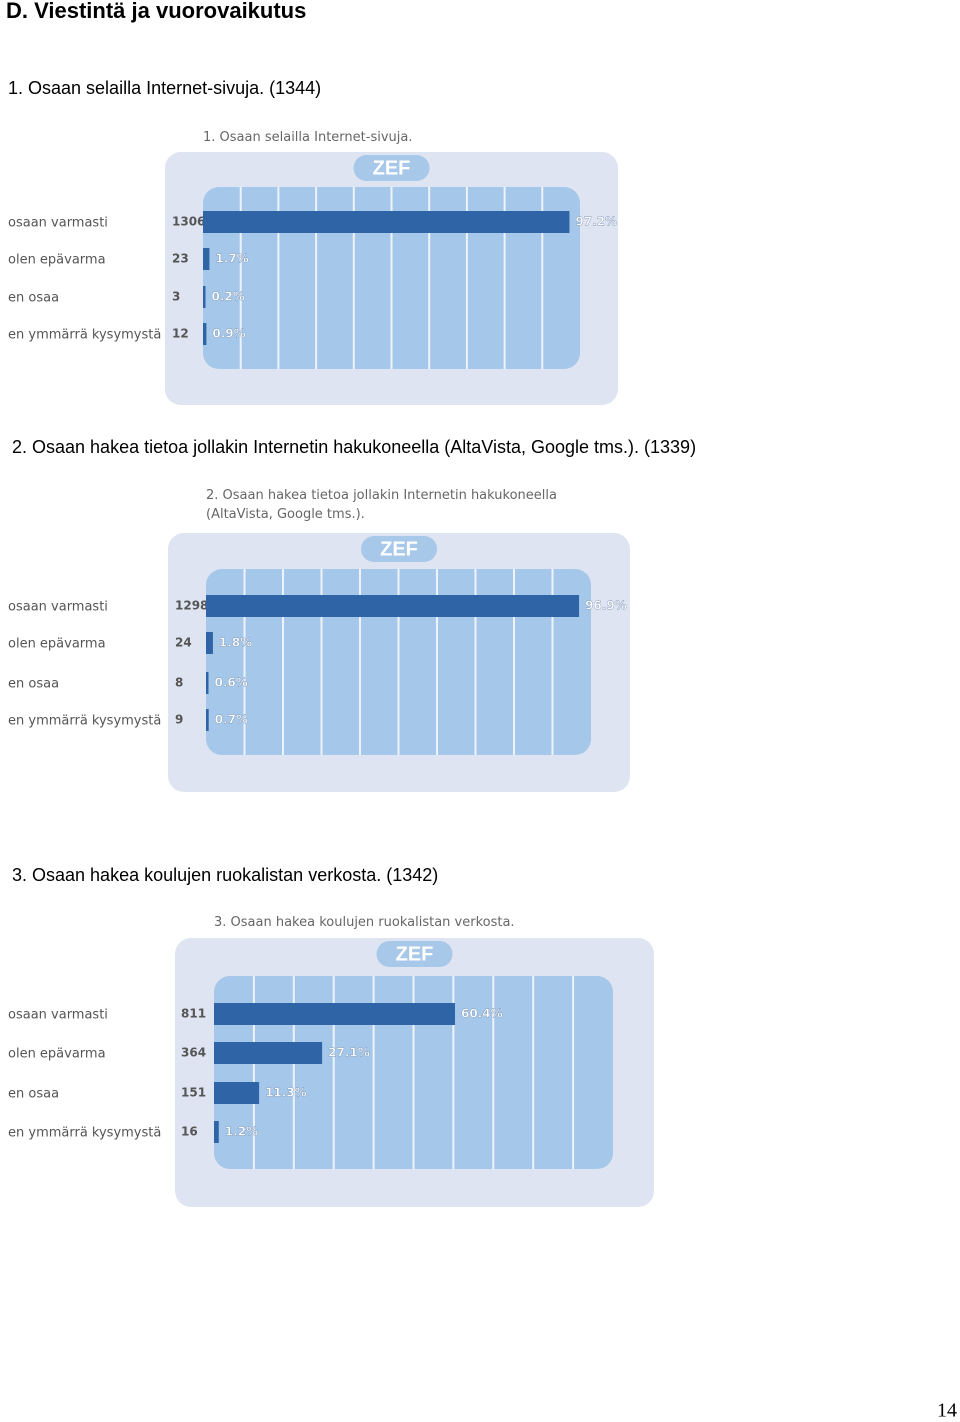 Image resolution: width=960 pixels, height=1422 pixels. Describe the element at coordinates (188, 222) in the screenshot. I see `count-label: 1306` at that location.